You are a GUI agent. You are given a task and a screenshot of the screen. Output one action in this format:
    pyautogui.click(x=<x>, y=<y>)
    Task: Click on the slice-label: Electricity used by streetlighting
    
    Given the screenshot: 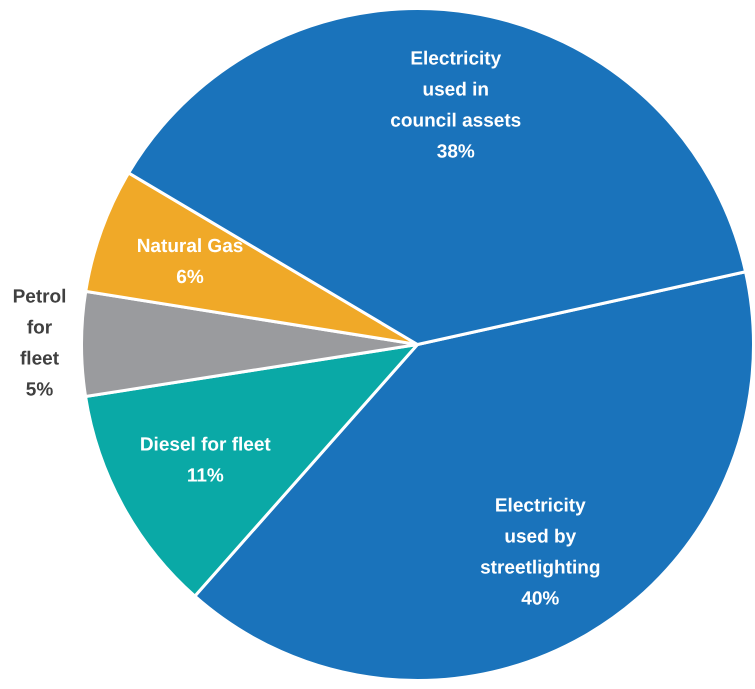 What is the action you would take?
    pyautogui.click(x=540, y=537)
    